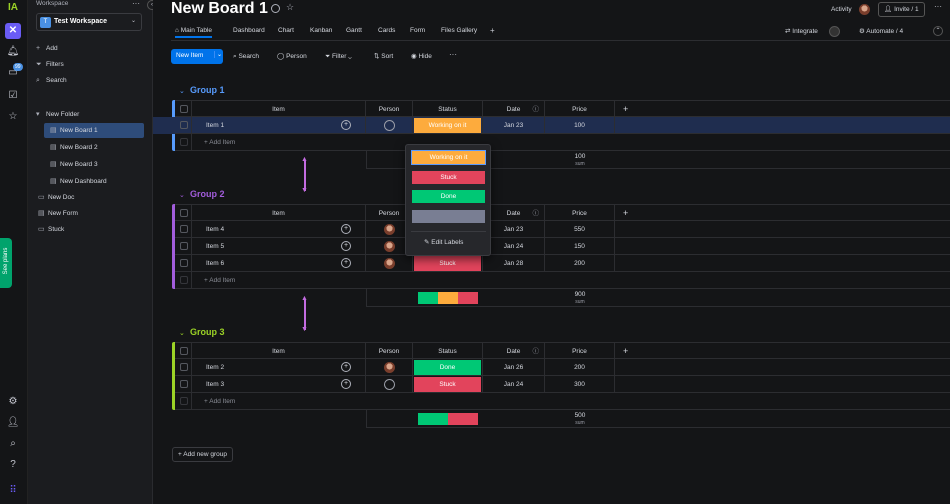  Describe the element at coordinates (260, 384) in the screenshot. I see `item-name-cell: Item 3` at that location.